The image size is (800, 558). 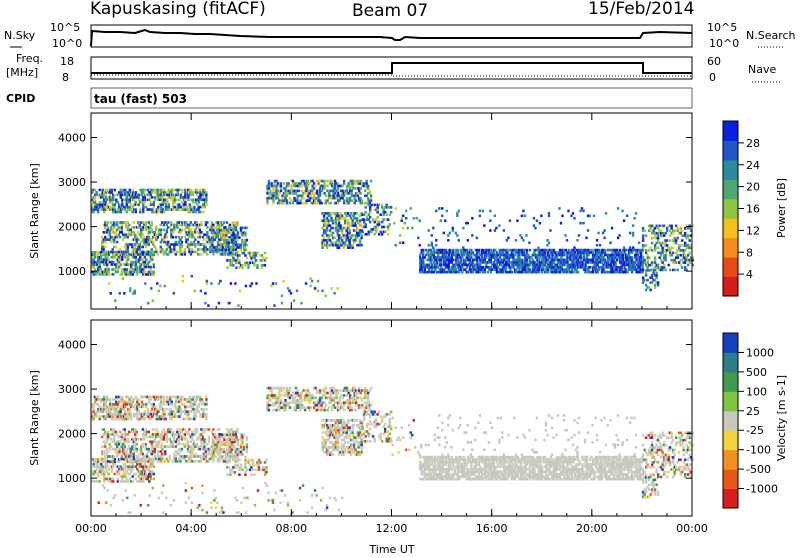 What do you see at coordinates (730, 150) in the screenshot?
I see `colorbar-cell` at bounding box center [730, 150].